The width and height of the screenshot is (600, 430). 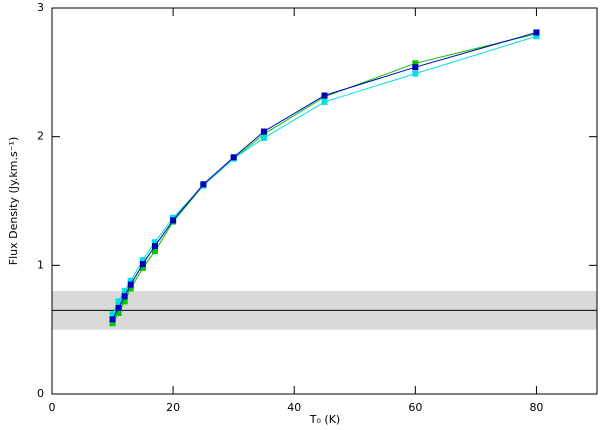 What do you see at coordinates (13, 201) in the screenshot?
I see `y-axis-label: Flux Density (Jy.km.s⁻¹)` at bounding box center [13, 201].